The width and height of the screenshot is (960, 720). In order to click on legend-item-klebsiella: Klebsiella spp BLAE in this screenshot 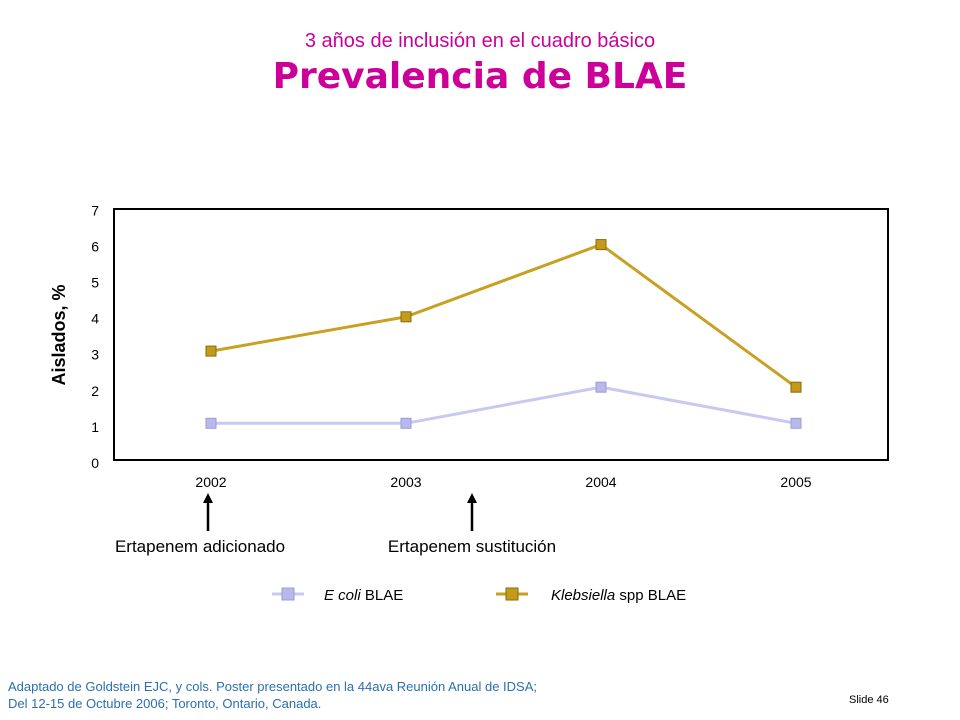, I will do `click(591, 595)`.